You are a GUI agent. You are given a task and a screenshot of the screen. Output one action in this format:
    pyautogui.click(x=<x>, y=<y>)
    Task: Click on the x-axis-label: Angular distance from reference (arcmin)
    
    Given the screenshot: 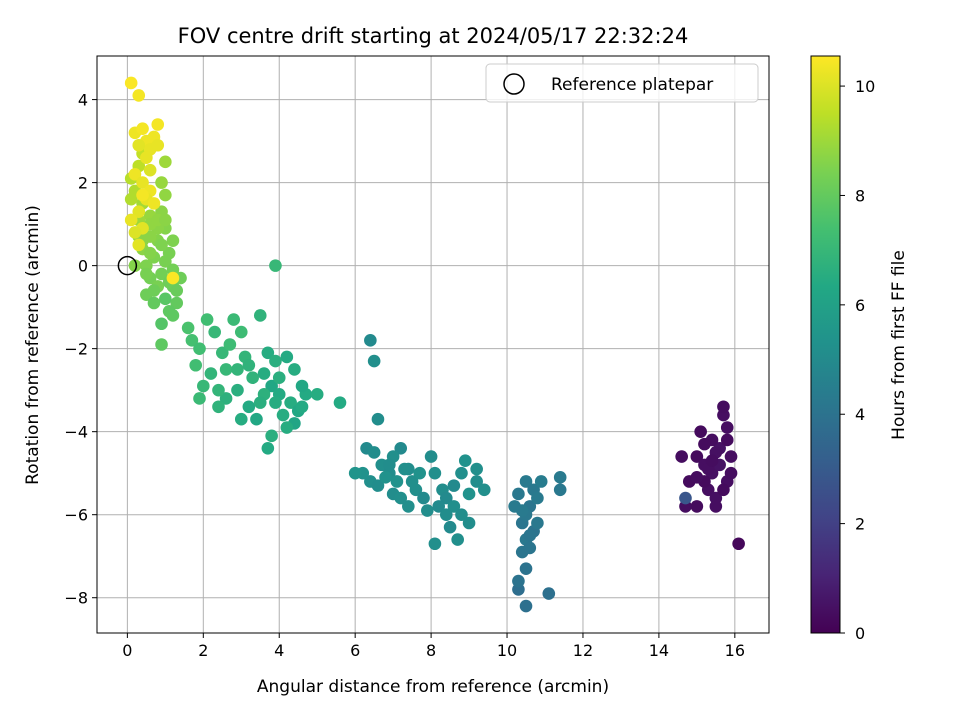 What is the action you would take?
    pyautogui.click(x=433, y=687)
    